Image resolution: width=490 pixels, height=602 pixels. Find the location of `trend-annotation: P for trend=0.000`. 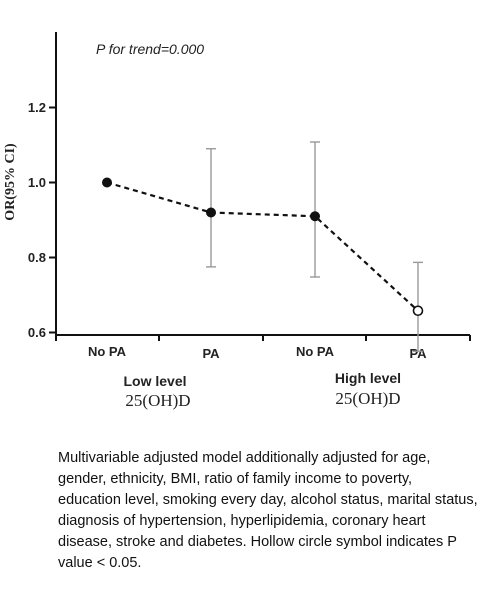

trend-annotation: P for trend=0.000 is located at coordinates (150, 49).